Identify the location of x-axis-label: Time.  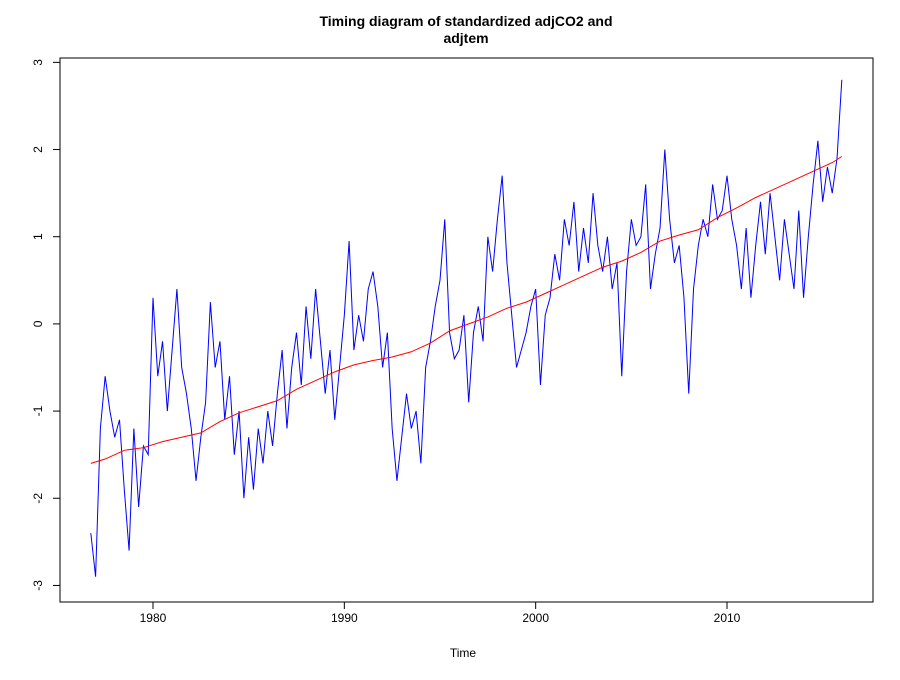
(463, 653).